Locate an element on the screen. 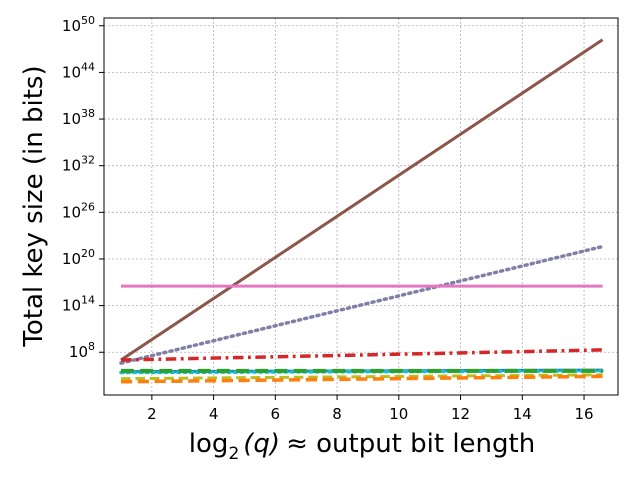  y-tick-label: 1020 is located at coordinates (78, 257).